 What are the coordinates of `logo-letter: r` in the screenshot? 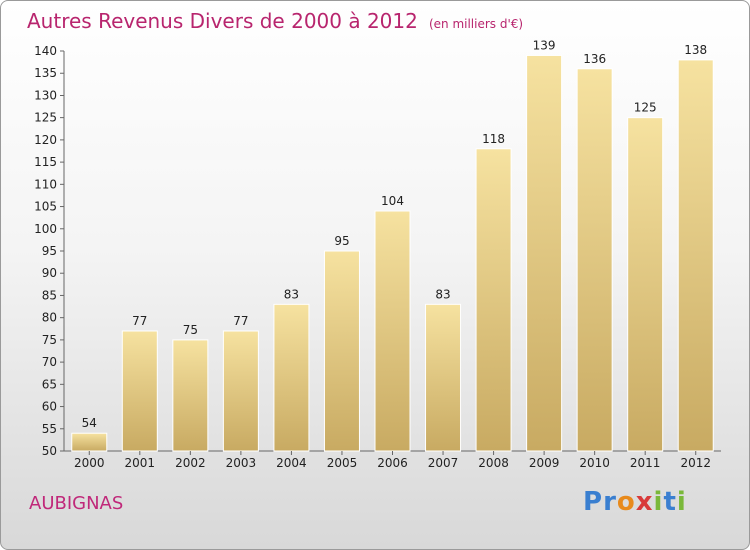 It's located at (610, 502).